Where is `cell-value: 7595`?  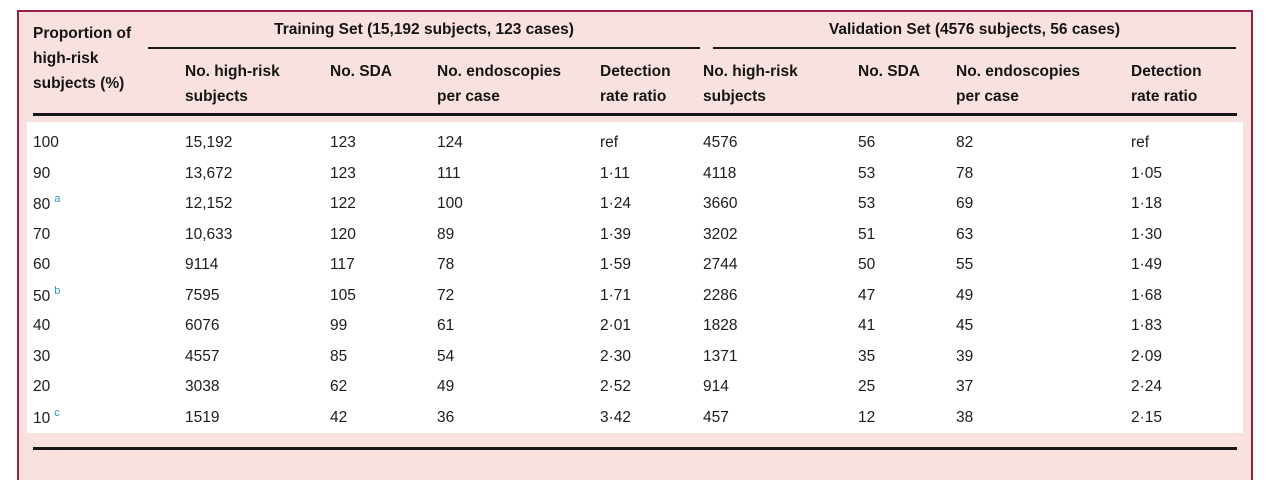
cell-value: 7595 is located at coordinates (202, 295).